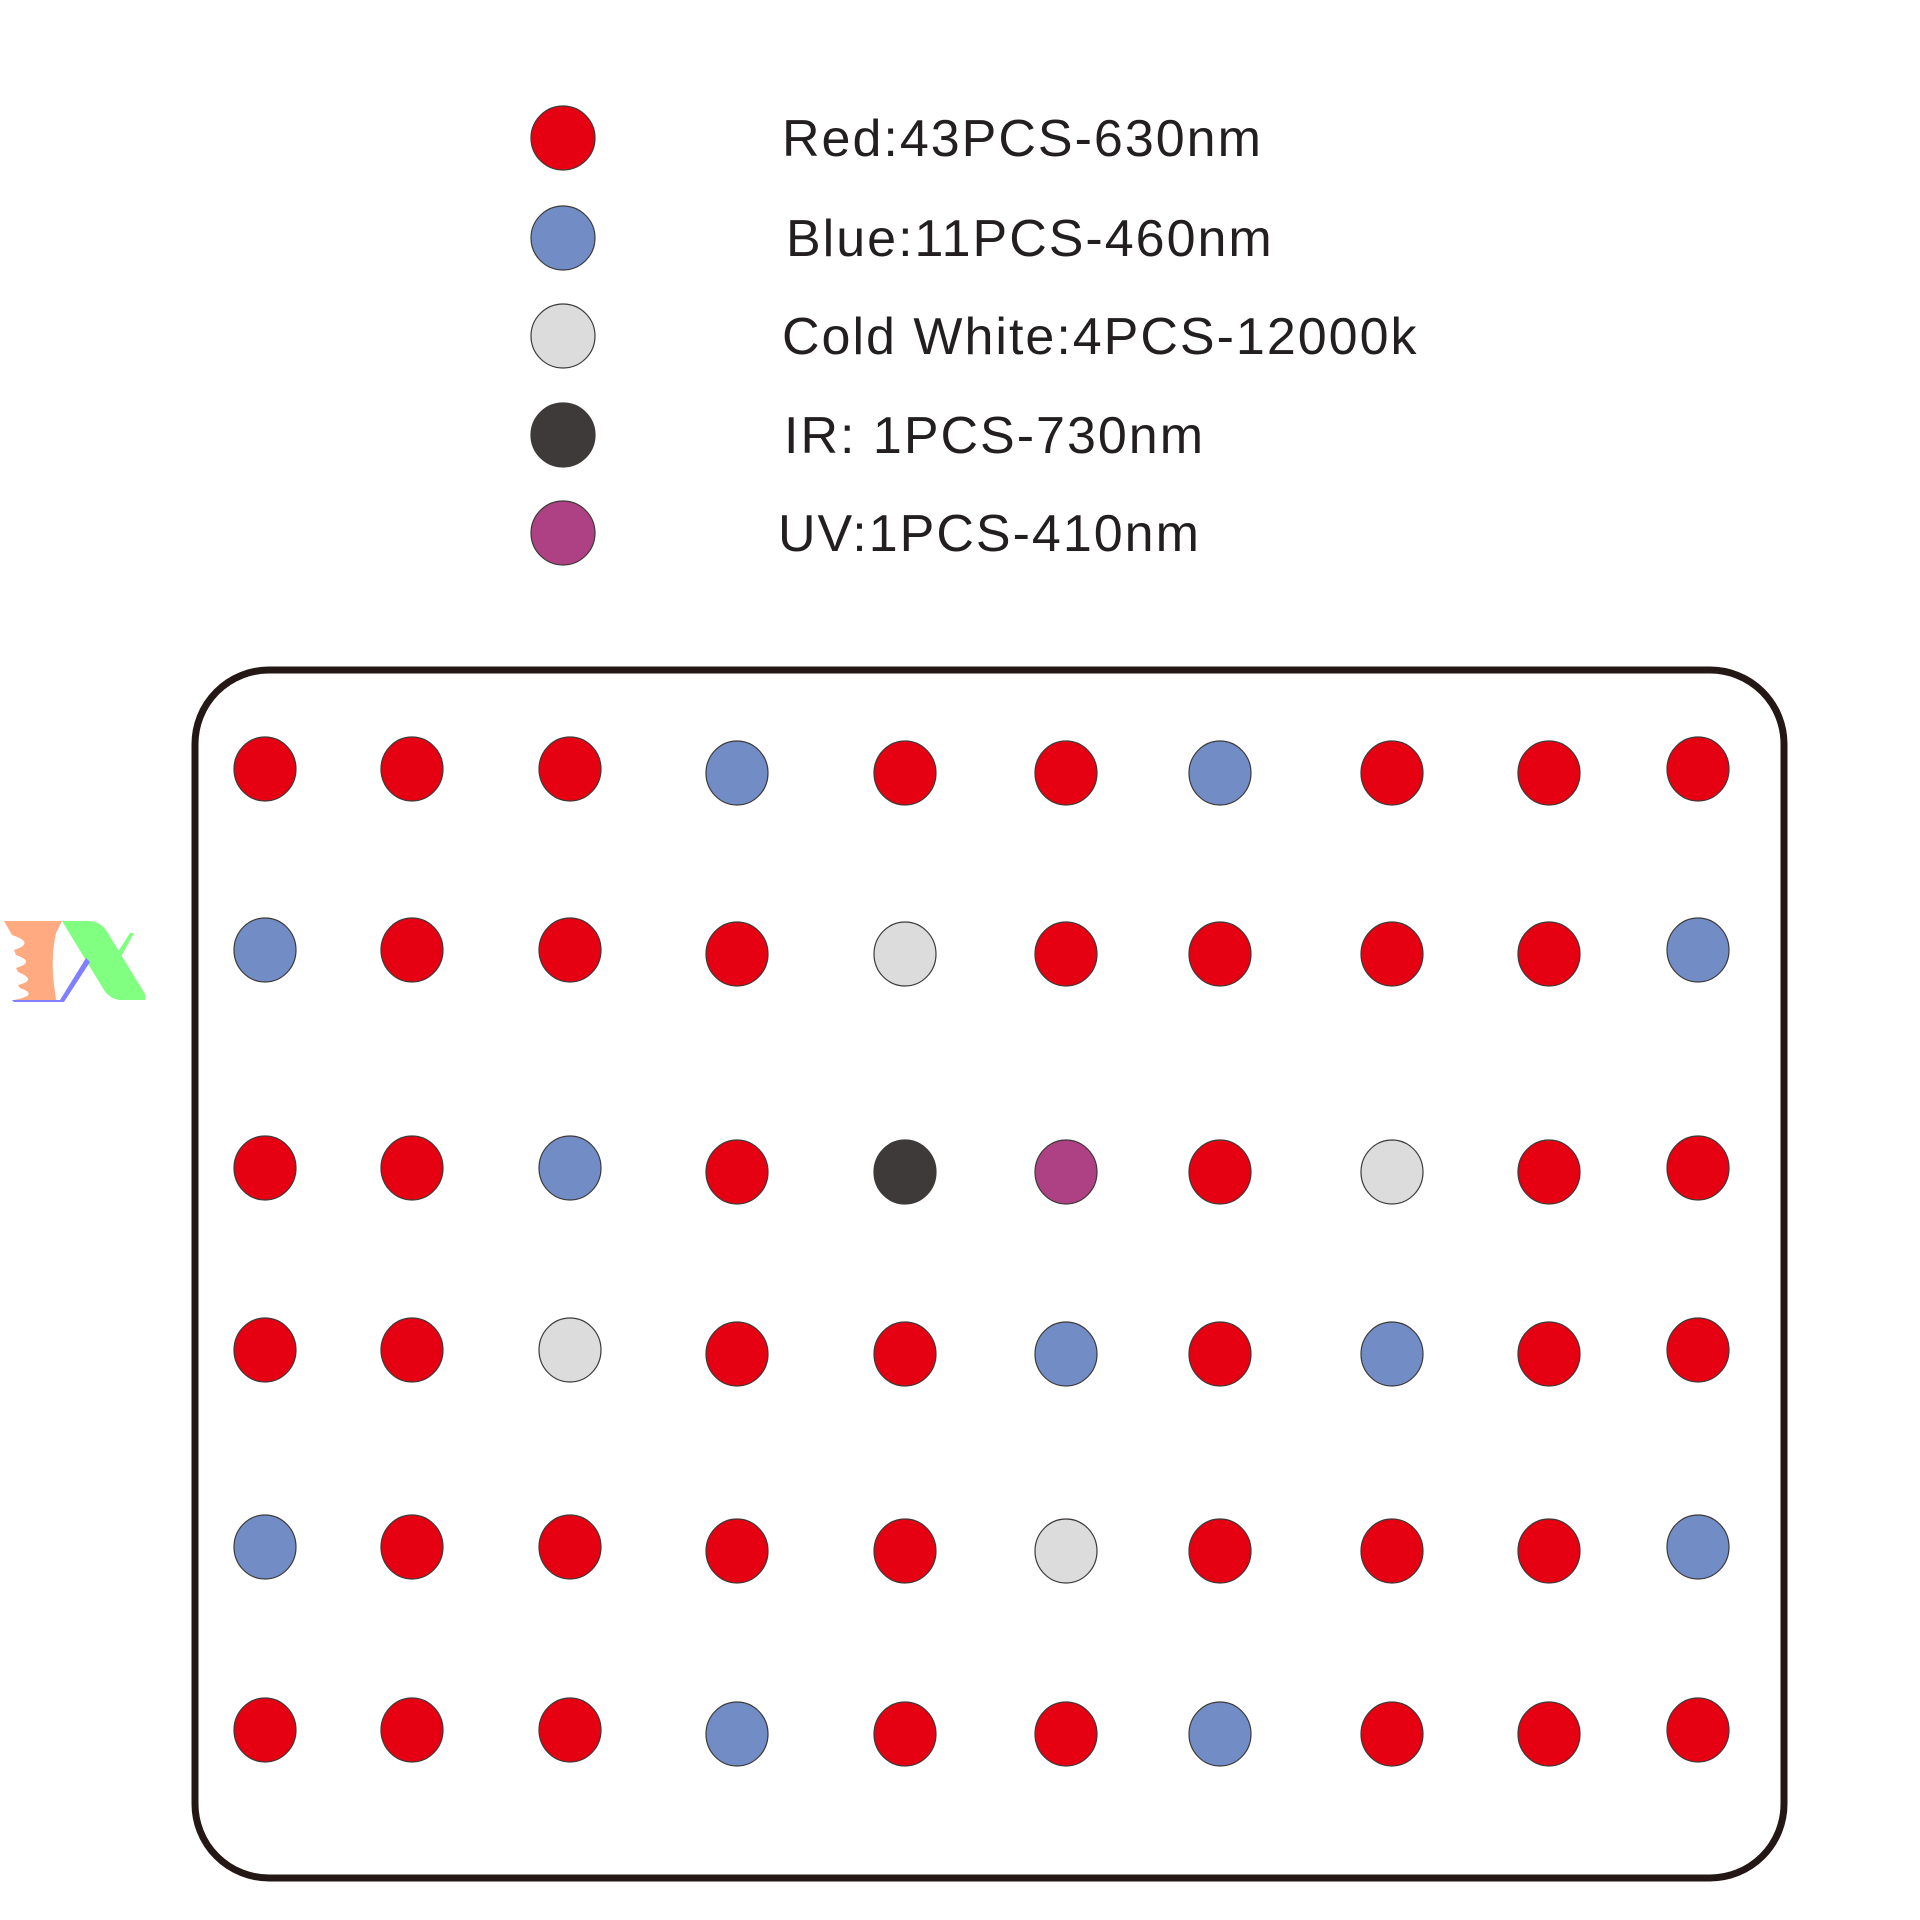 The width and height of the screenshot is (1920, 1920). What do you see at coordinates (1066, 1172) in the screenshot?
I see `led-uv` at bounding box center [1066, 1172].